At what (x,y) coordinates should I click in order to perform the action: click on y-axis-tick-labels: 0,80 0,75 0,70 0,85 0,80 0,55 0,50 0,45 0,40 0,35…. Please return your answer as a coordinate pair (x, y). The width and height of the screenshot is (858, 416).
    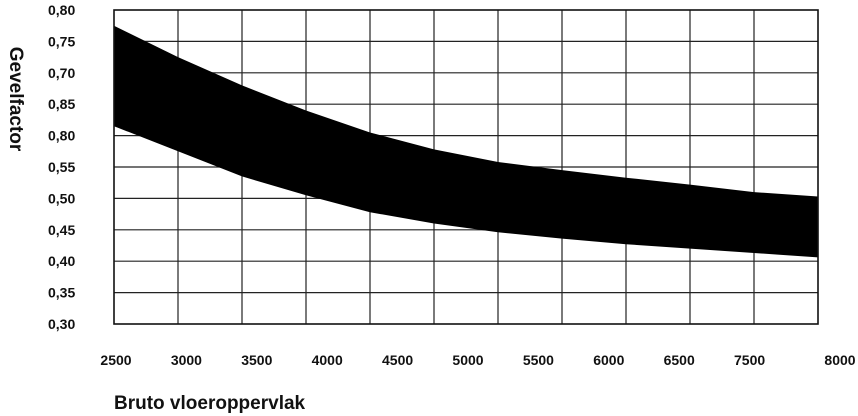
    Looking at the image, I should click on (61, 167).